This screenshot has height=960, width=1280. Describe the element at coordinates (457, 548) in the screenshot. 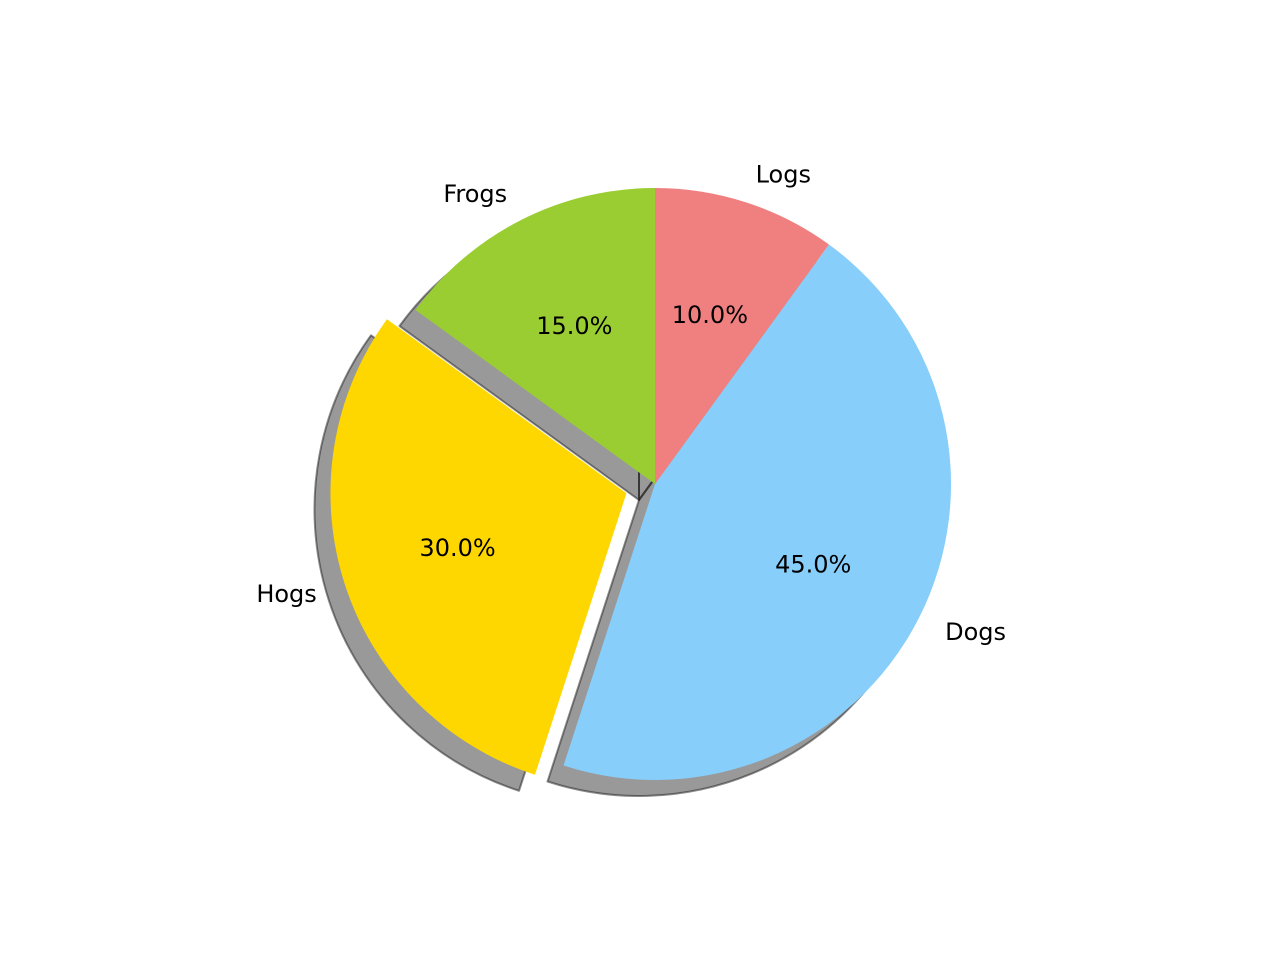

I see `pie-pct-label-hogs: 30.0%` at that location.